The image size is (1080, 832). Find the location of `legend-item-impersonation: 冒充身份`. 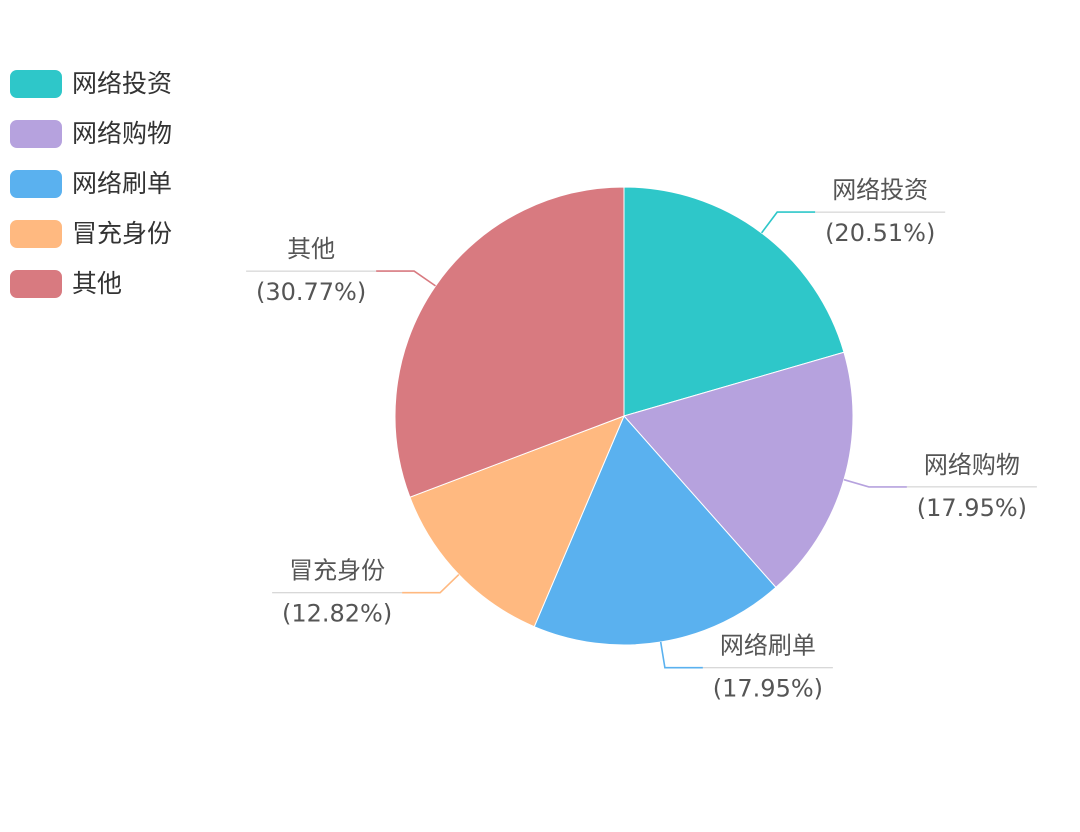

legend-item-impersonation: 冒充身份 is located at coordinates (91, 234).